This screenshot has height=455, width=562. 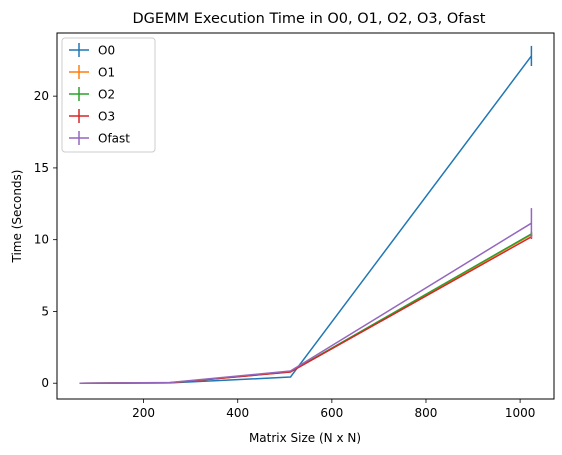 What do you see at coordinates (92, 50) in the screenshot?
I see `legend-item-O0: O0` at bounding box center [92, 50].